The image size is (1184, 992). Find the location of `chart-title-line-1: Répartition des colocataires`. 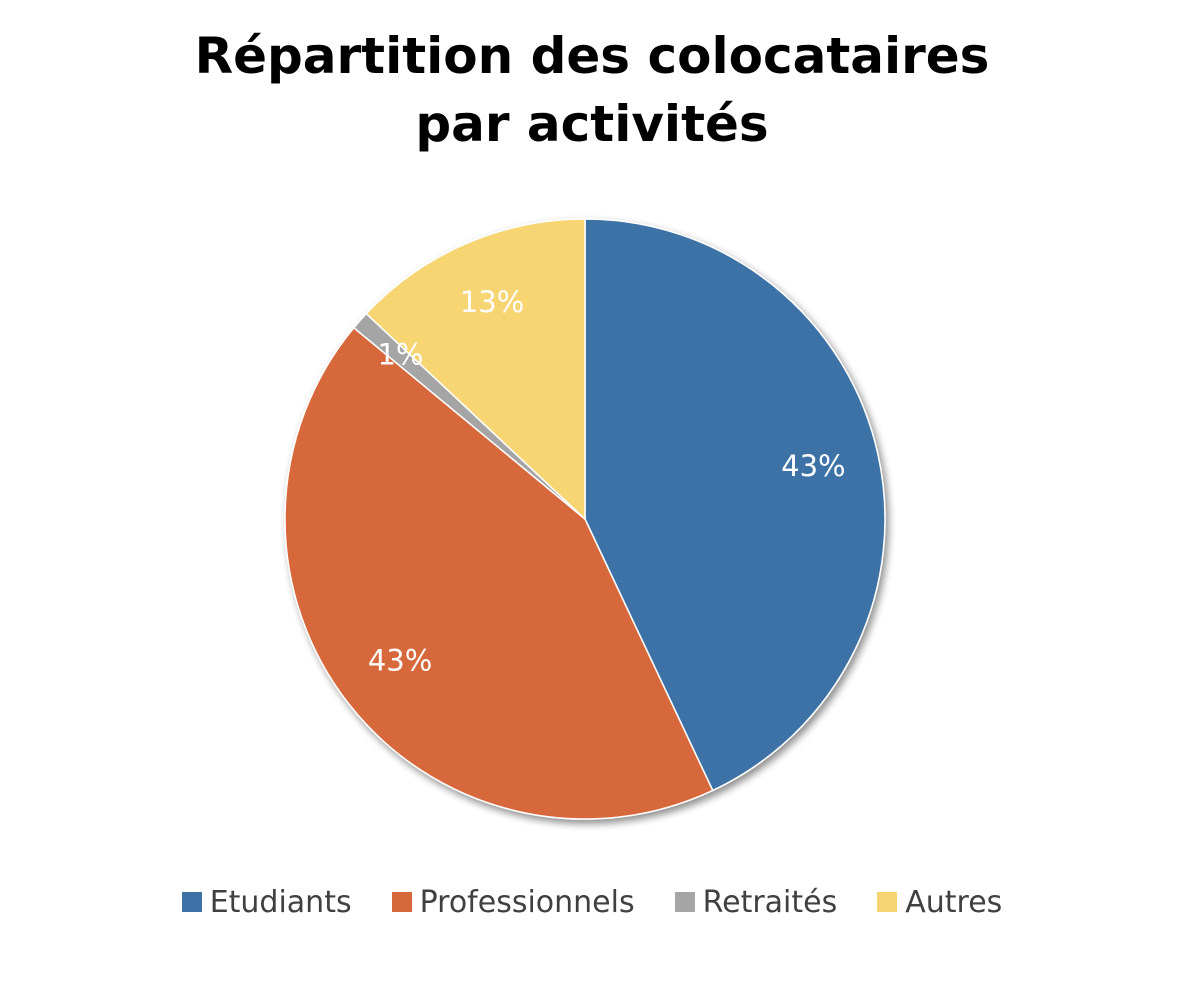

chart-title-line-1: Répartition des colocataires is located at coordinates (592, 56).